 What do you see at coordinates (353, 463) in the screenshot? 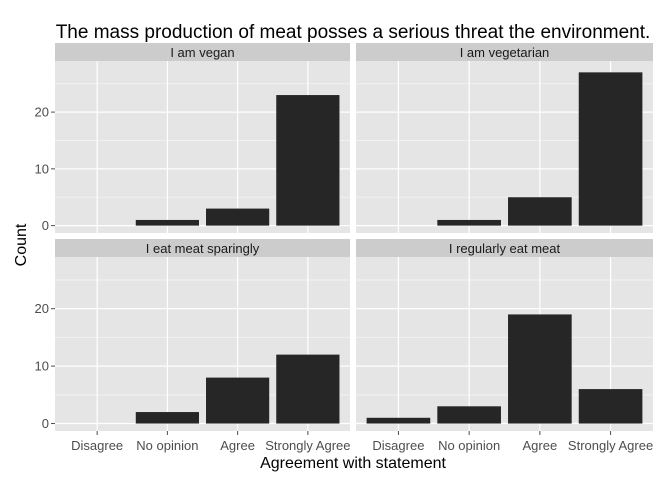
I see `x-axis-title: Agreement with statement` at bounding box center [353, 463].